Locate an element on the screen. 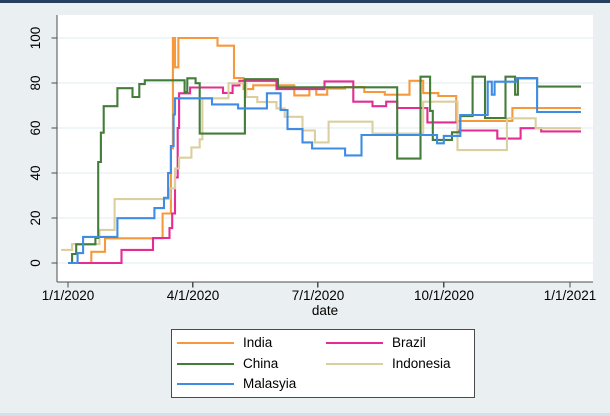  legend-label-indonesia: Indonesia is located at coordinates (421, 363).